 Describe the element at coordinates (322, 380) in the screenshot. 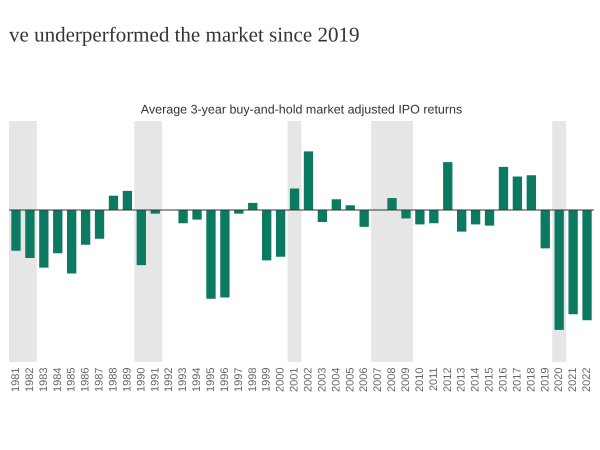

I see `x-tick-label: 2003` at that location.